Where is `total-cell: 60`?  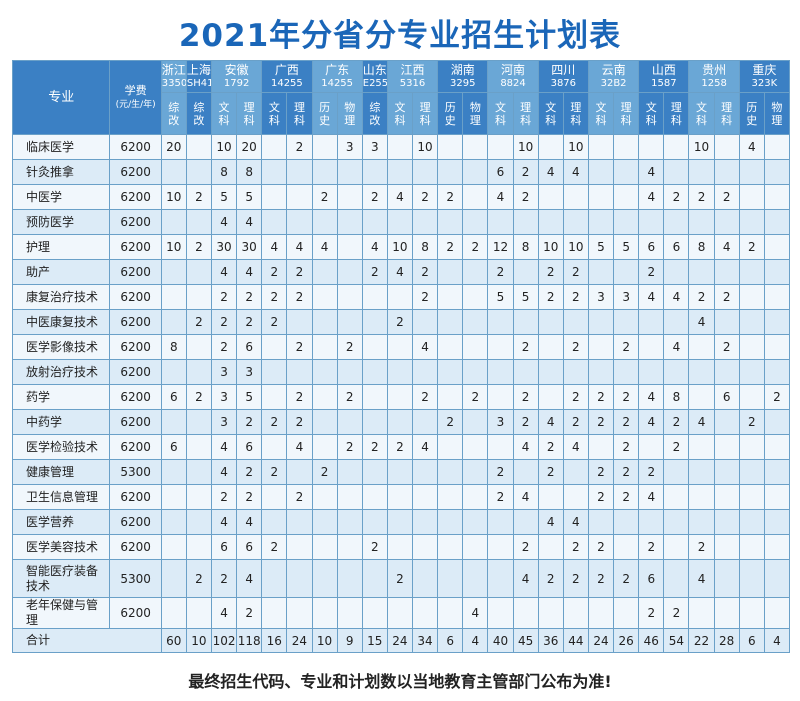 total-cell: 60 is located at coordinates (173, 640).